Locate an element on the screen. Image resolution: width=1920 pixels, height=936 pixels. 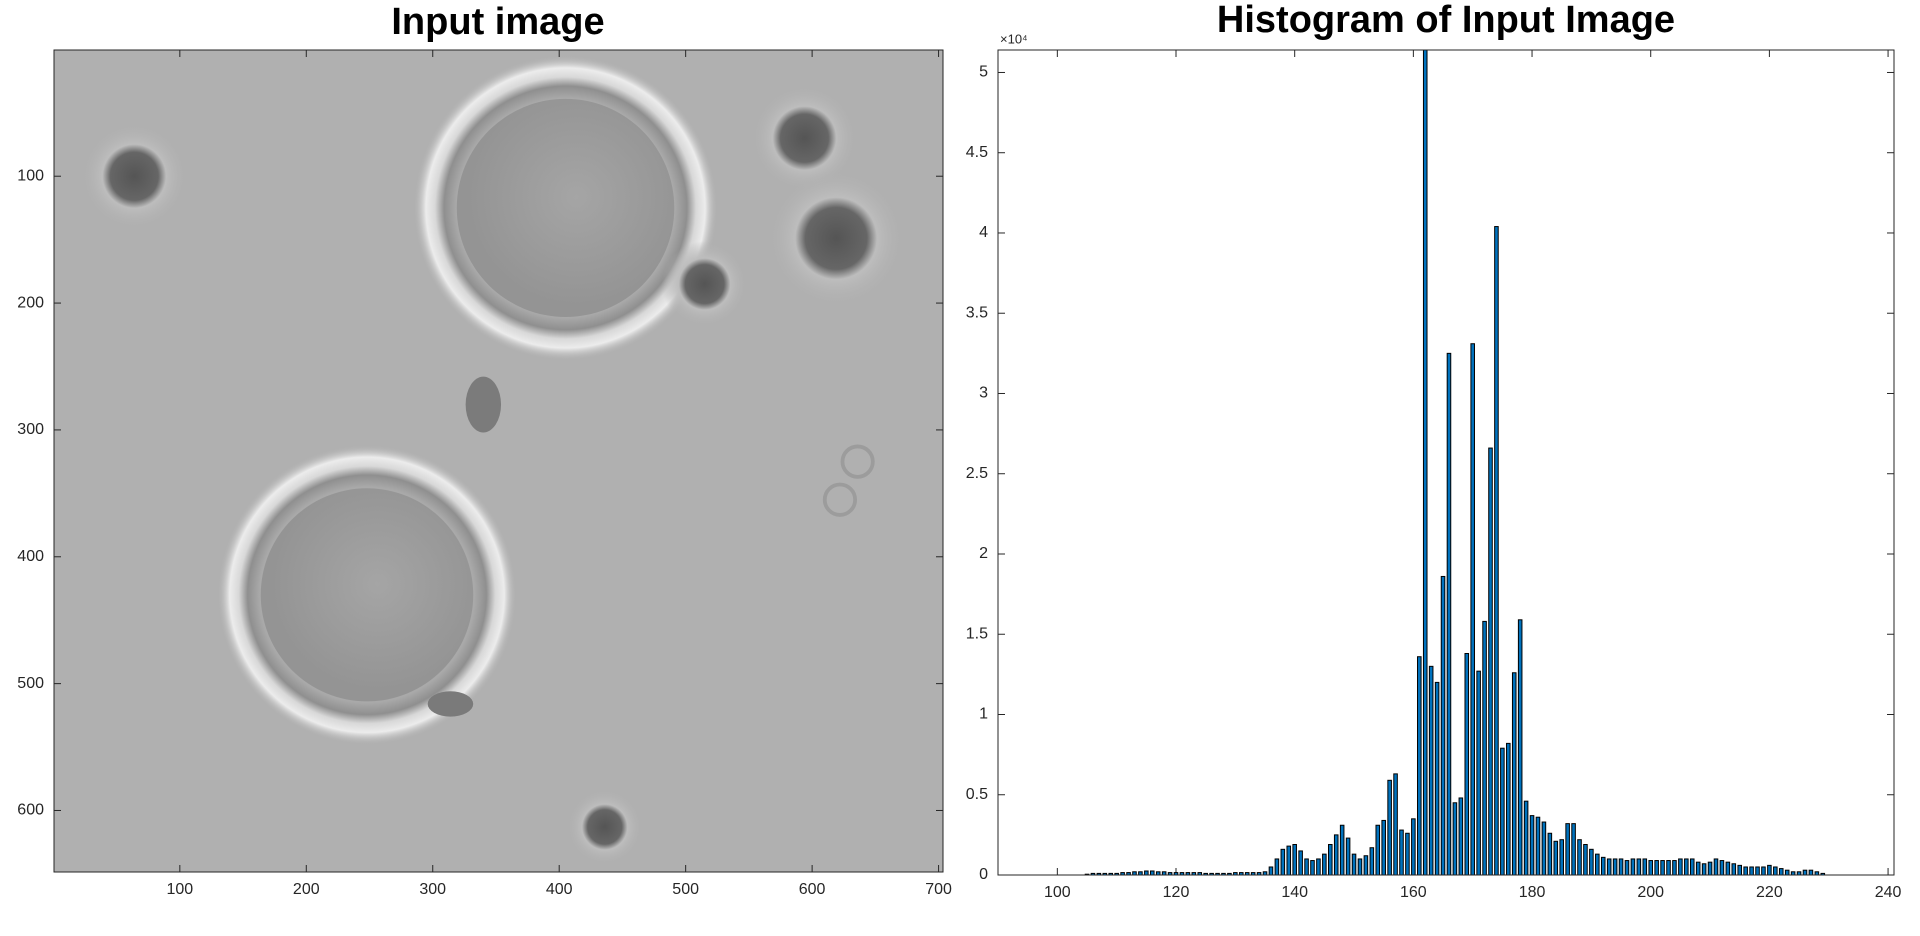
y-tick-label: 200 is located at coordinates (30, 302).